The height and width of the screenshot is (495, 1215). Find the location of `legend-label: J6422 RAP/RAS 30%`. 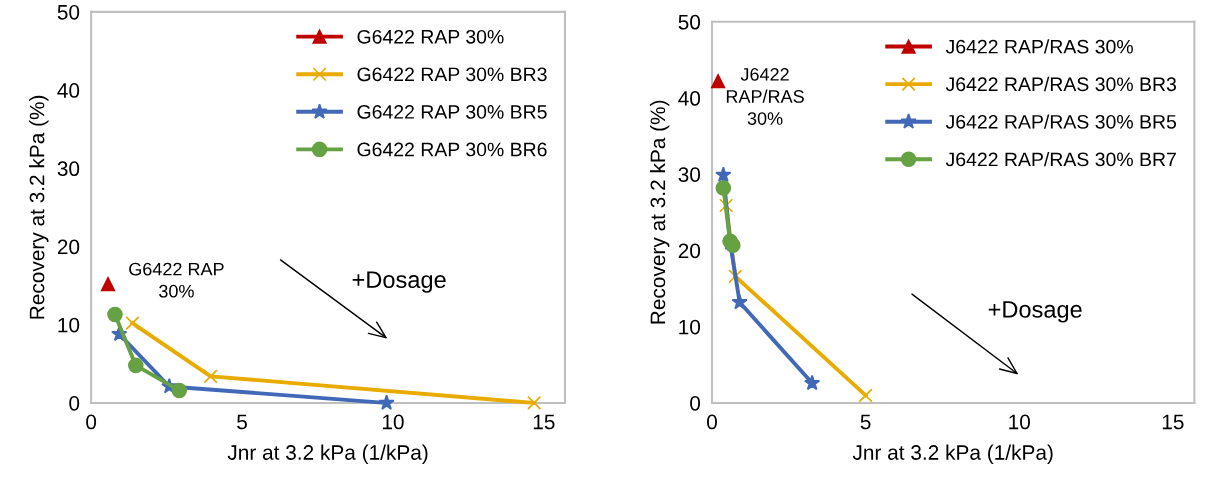

legend-label: J6422 RAP/RAS 30% is located at coordinates (1039, 46).